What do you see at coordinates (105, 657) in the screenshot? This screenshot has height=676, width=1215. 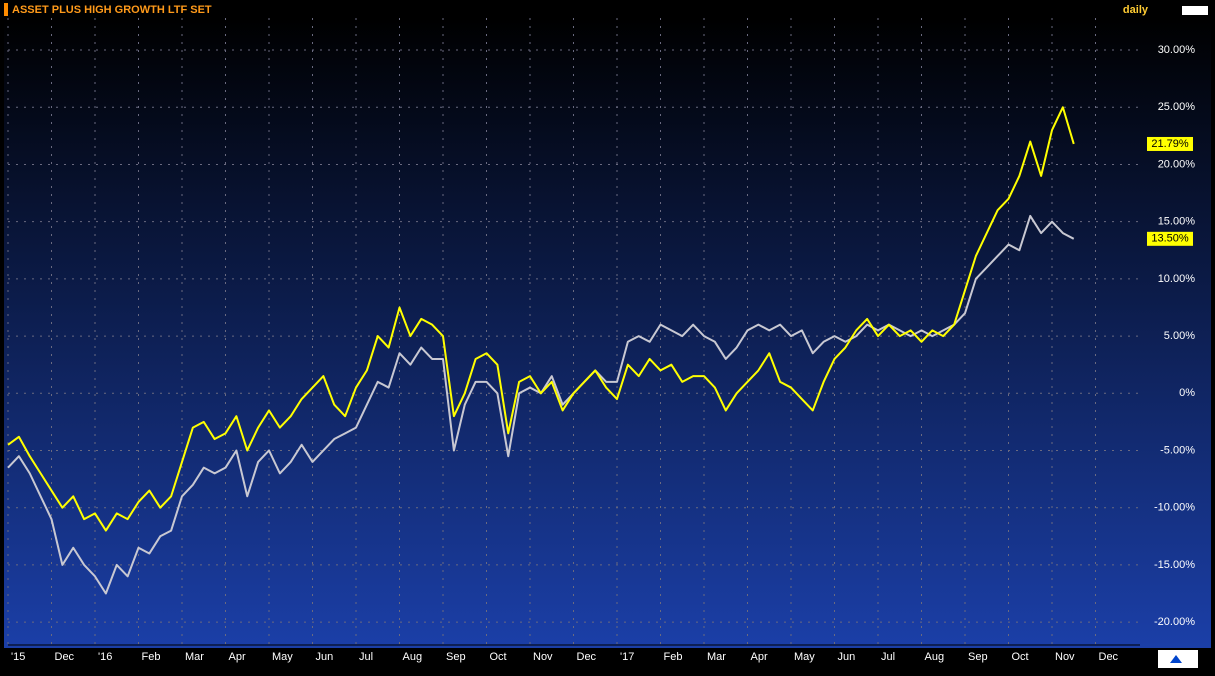 I see `x-tick-label: '16` at bounding box center [105, 657].